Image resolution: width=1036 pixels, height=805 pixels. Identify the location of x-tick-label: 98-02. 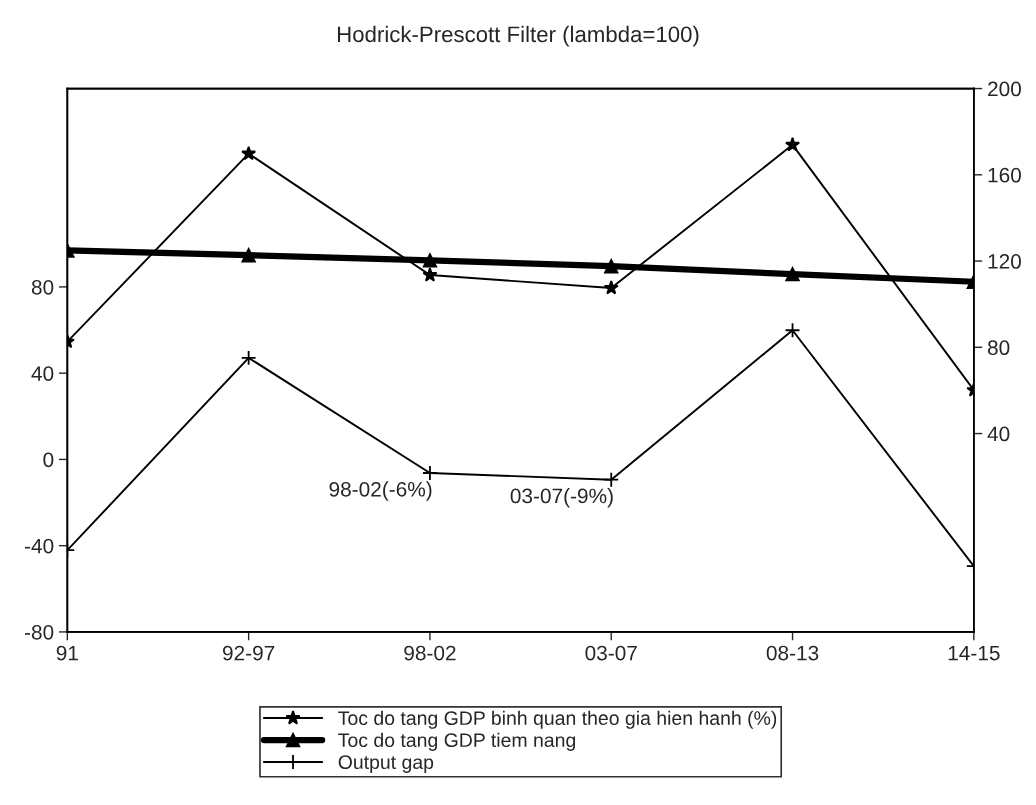
(430, 653).